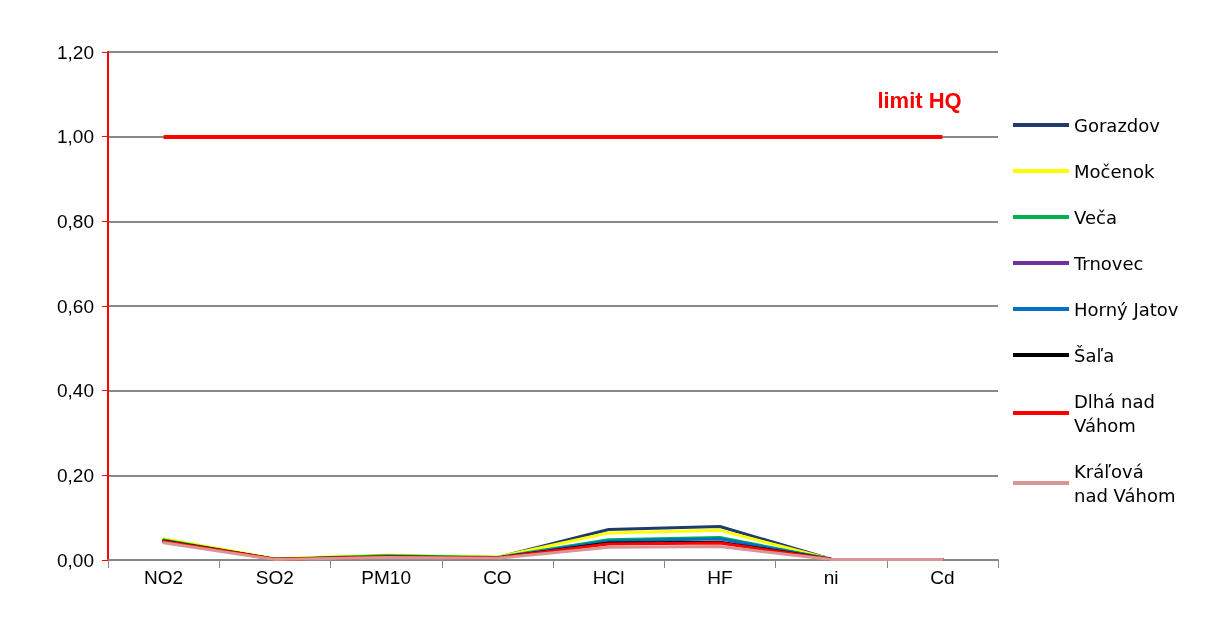  What do you see at coordinates (1125, 483) in the screenshot?
I see `legend-label: Kráľová nad Váhom` at bounding box center [1125, 483].